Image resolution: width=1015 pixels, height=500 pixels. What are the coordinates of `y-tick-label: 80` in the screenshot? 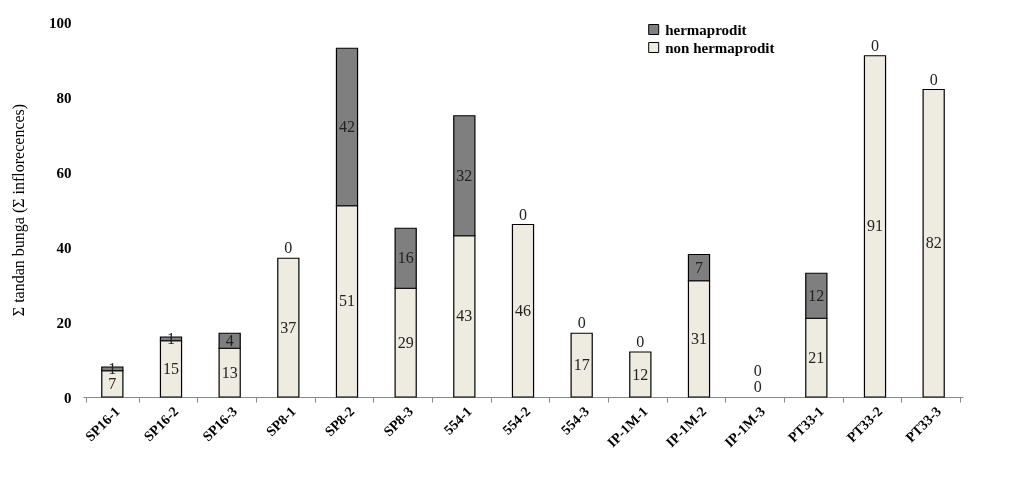 It's located at (64, 97).